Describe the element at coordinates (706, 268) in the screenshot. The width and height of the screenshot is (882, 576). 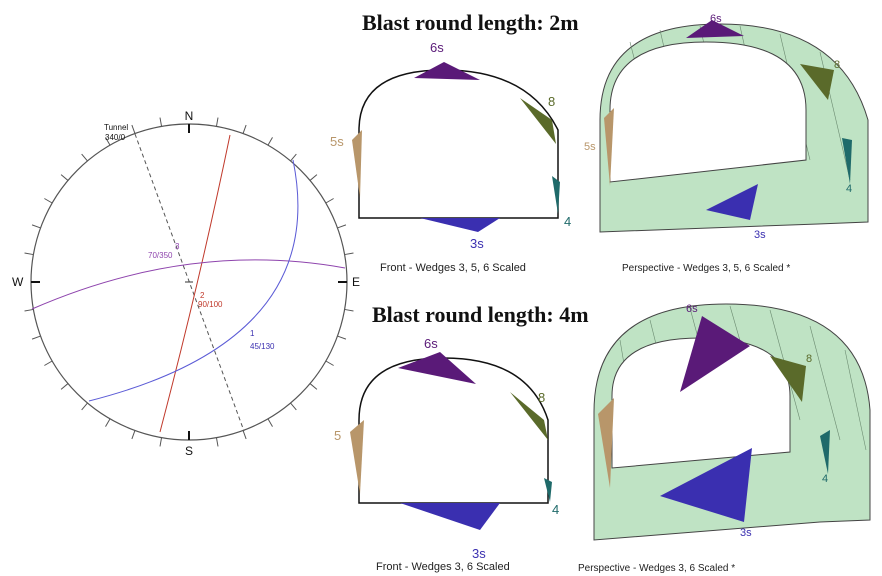
I see `caption-perspective-2m: Perspective - Wedges 3, 5, 6 Scaled *` at that location.